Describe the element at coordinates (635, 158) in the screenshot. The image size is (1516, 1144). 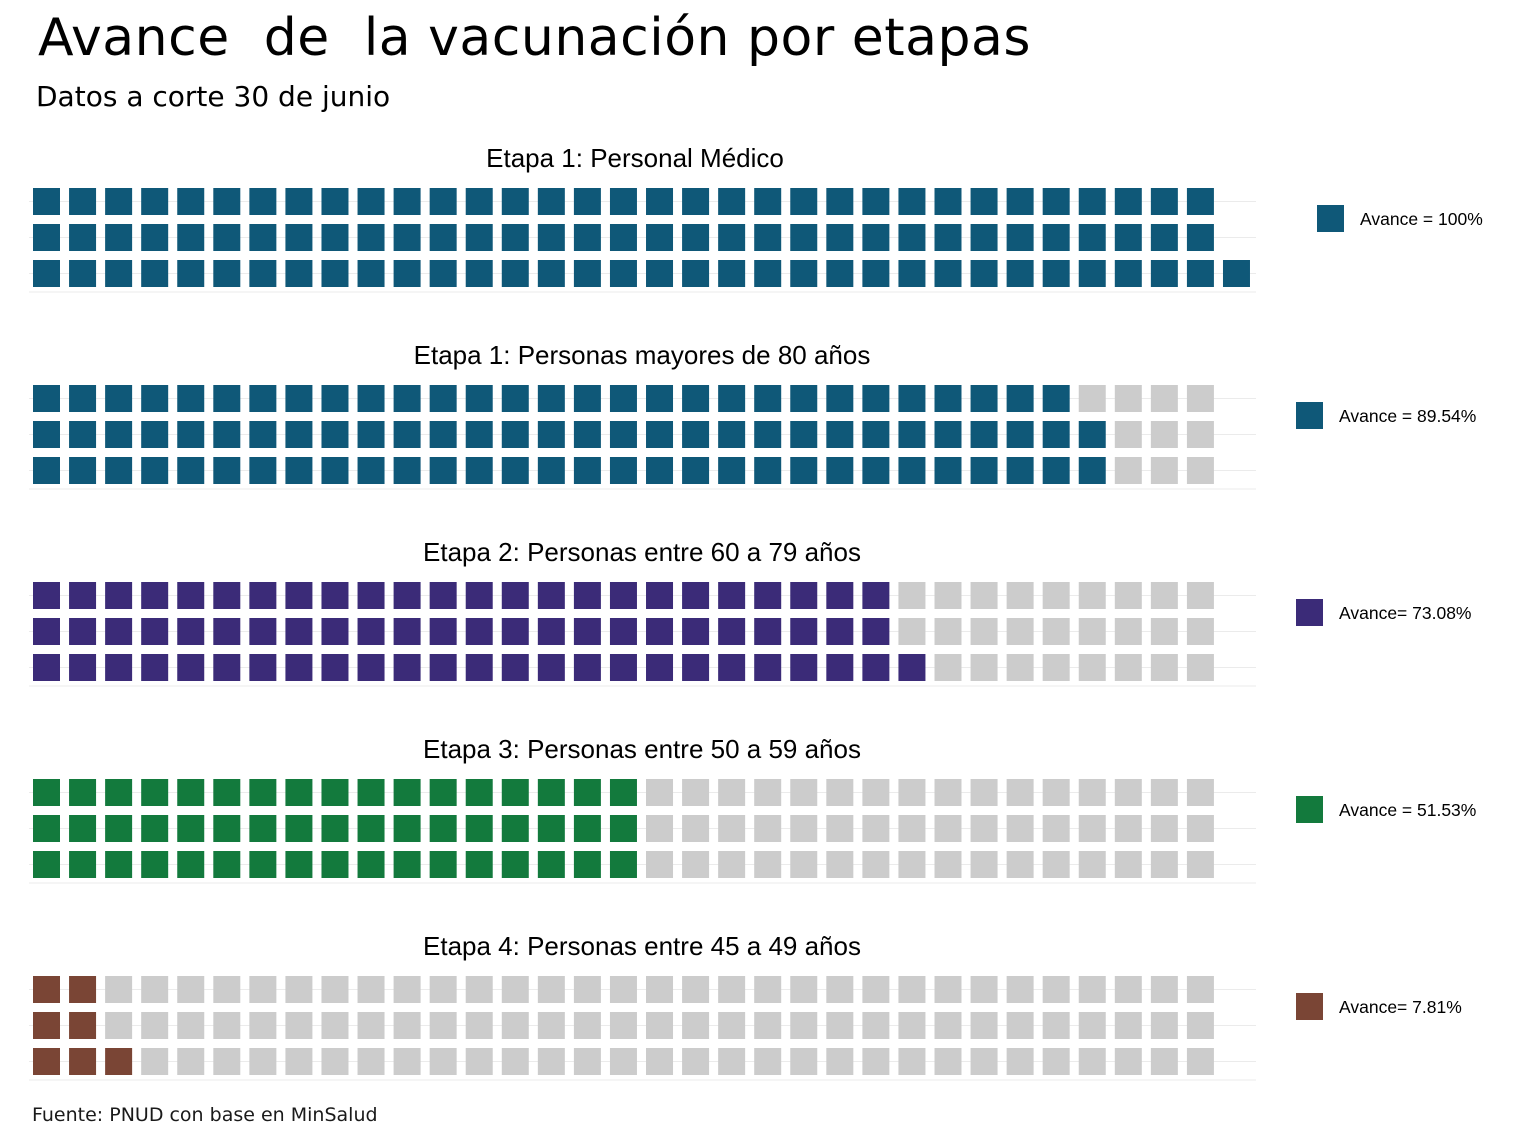
I see `panel-title: Etapa 1: Personal Médico` at that location.